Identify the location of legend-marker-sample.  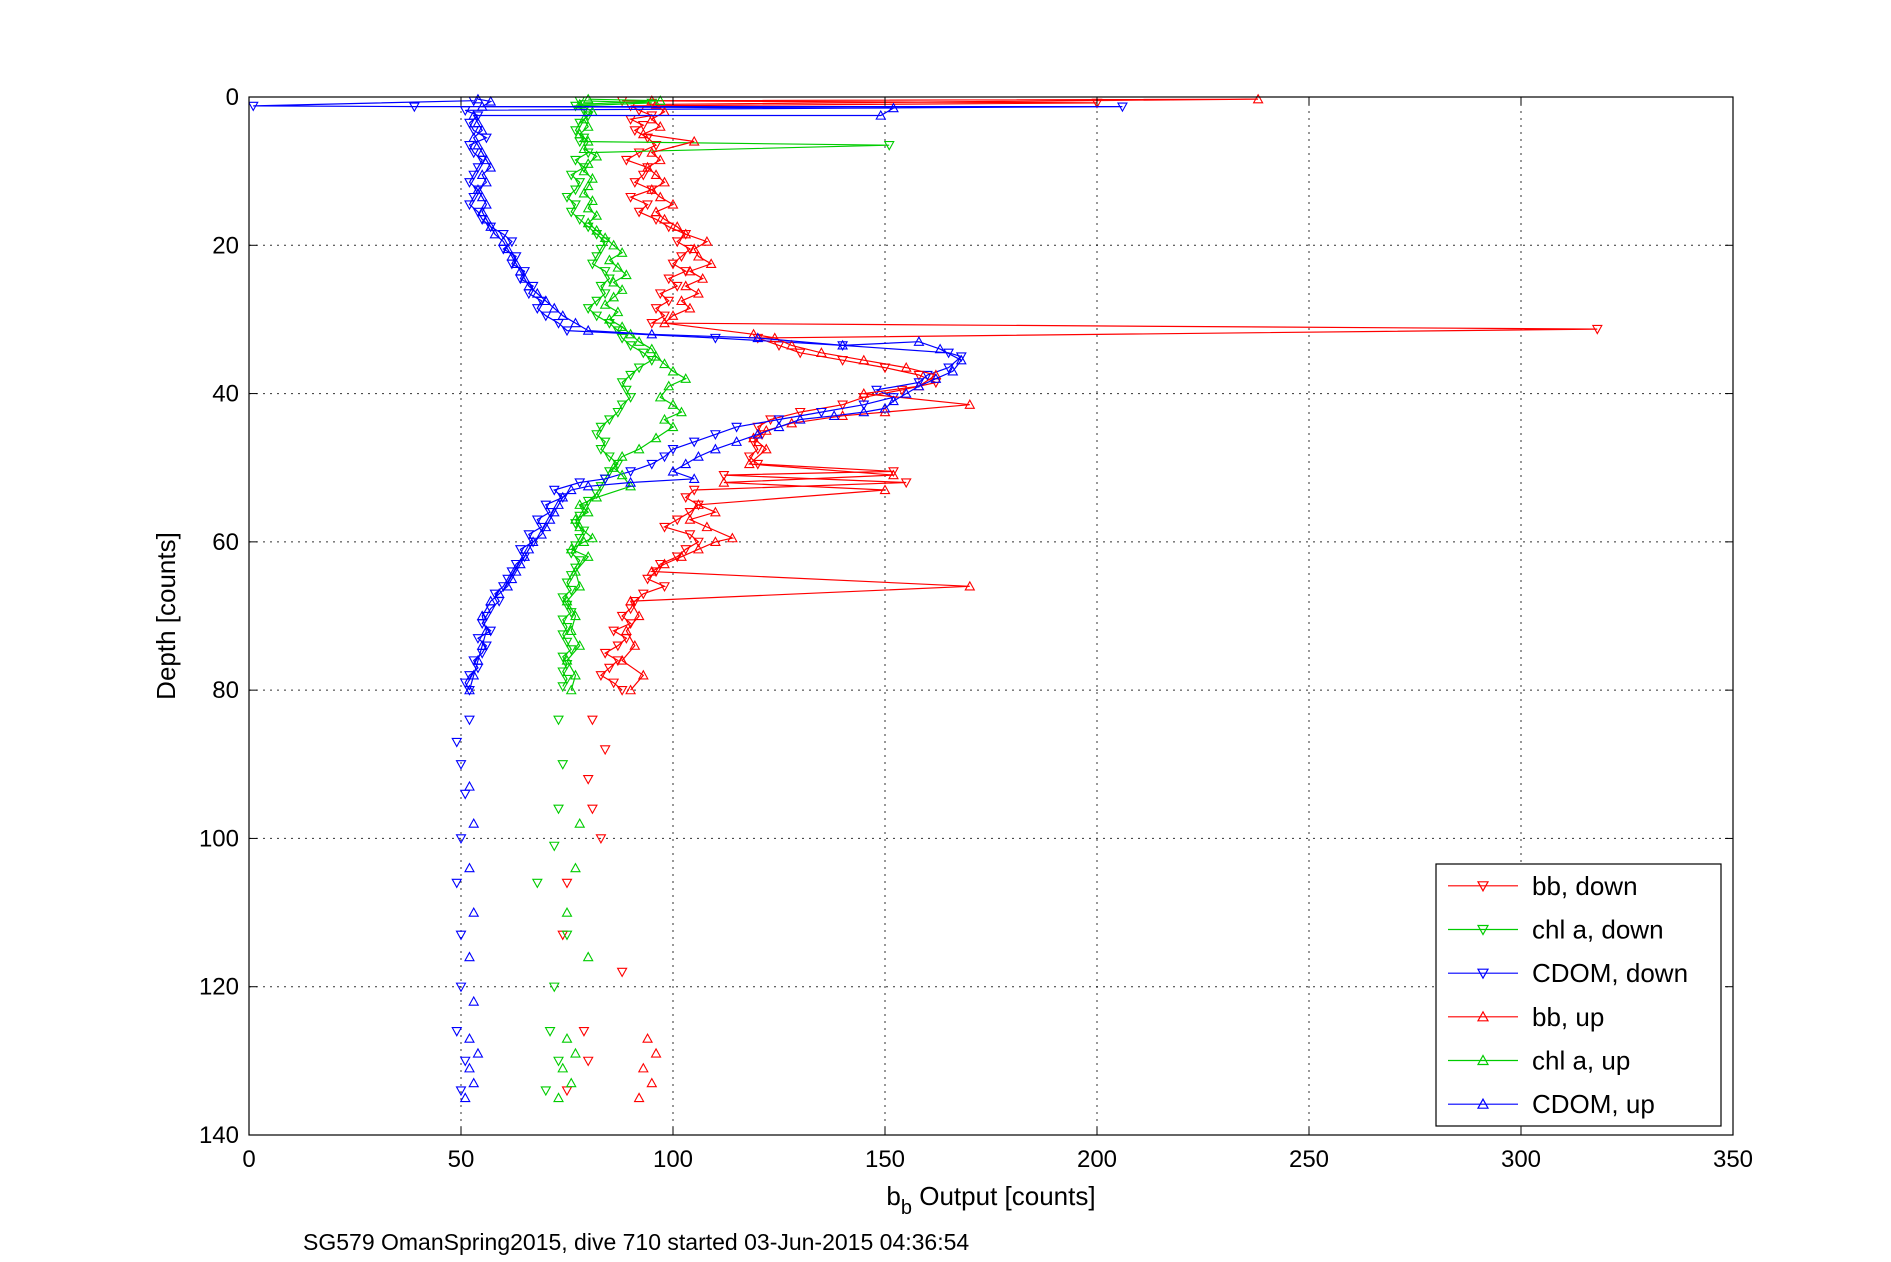
(1483, 974).